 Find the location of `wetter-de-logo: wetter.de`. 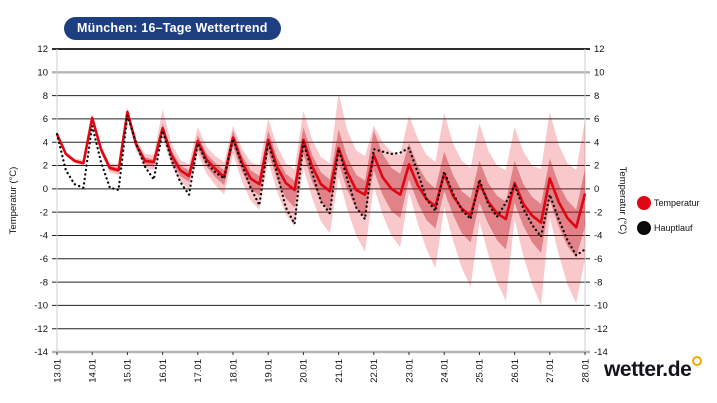

wetter-de-logo: wetter.de is located at coordinates (653, 369).